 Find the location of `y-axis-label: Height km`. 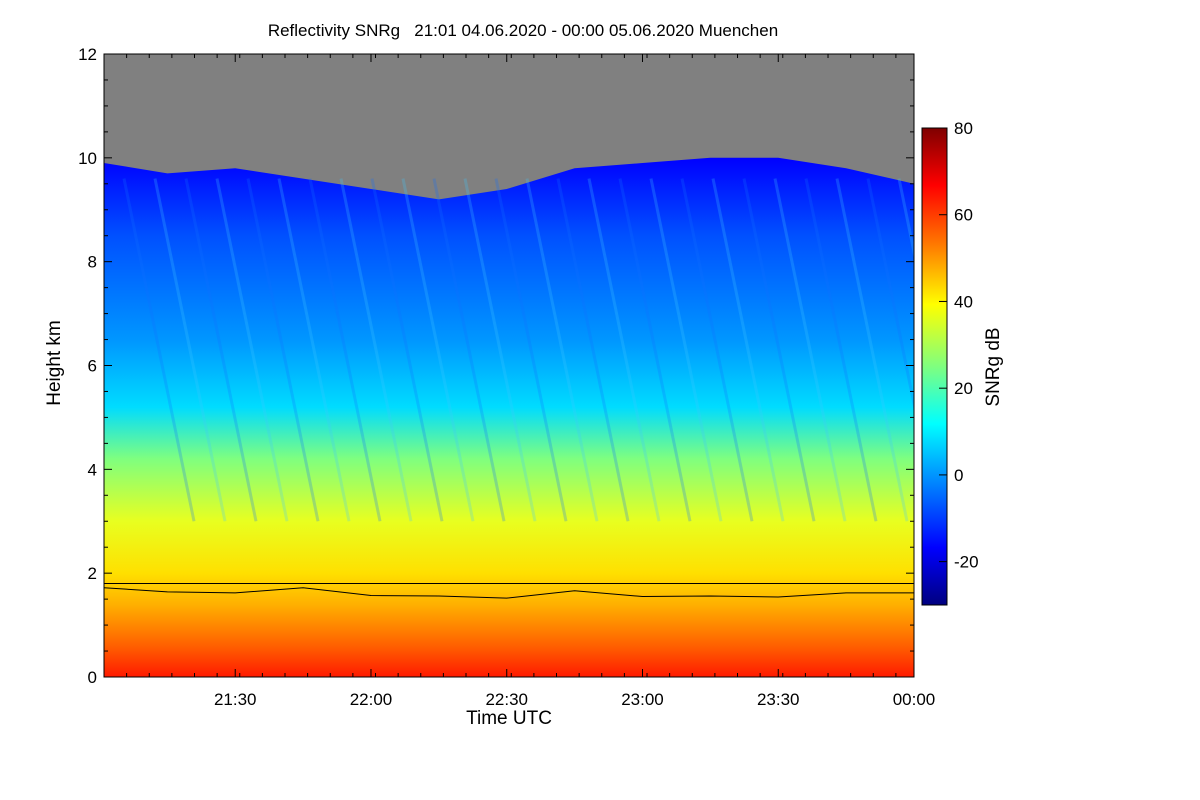

y-axis-label: Height km is located at coordinates (54, 363).